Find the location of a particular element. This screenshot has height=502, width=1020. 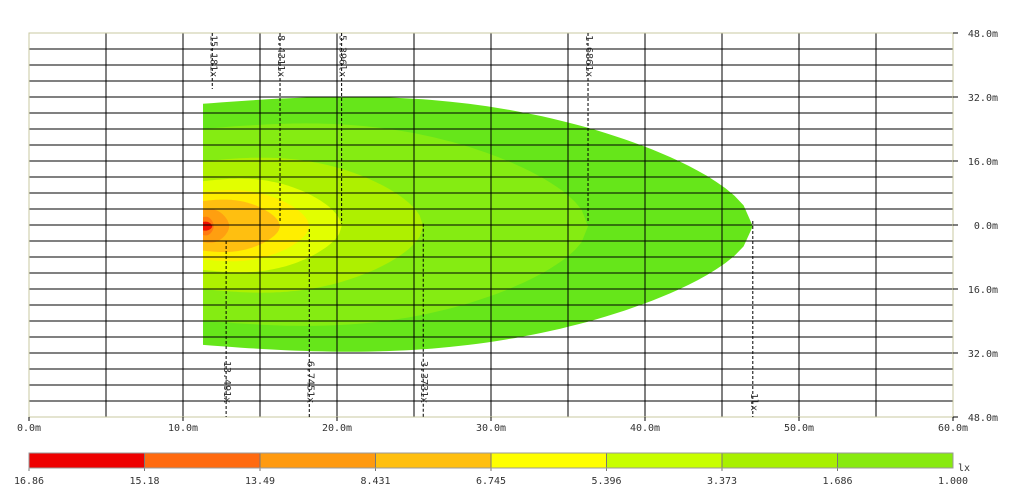

x-tick-label: 60.0m is located at coordinates (953, 428).